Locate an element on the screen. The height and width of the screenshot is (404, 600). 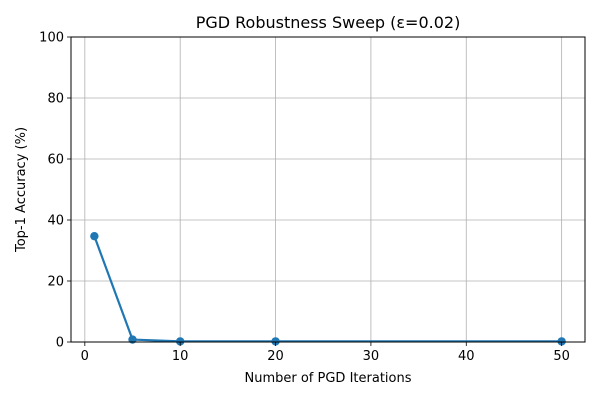
x-tick-label: 40 is located at coordinates (466, 356).